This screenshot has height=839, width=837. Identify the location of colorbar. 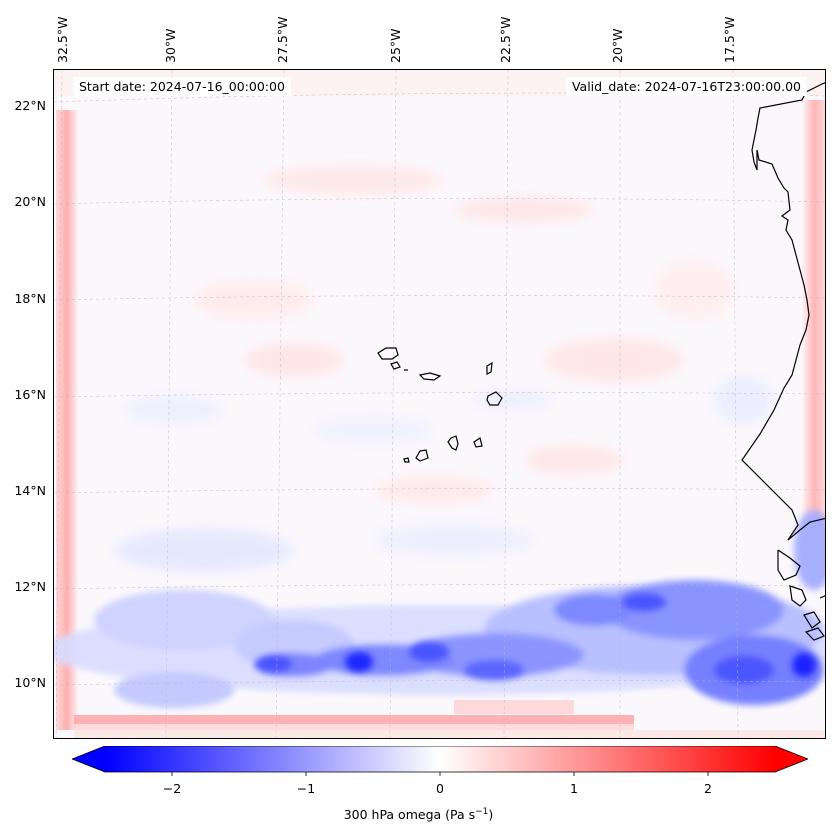
(440, 761).